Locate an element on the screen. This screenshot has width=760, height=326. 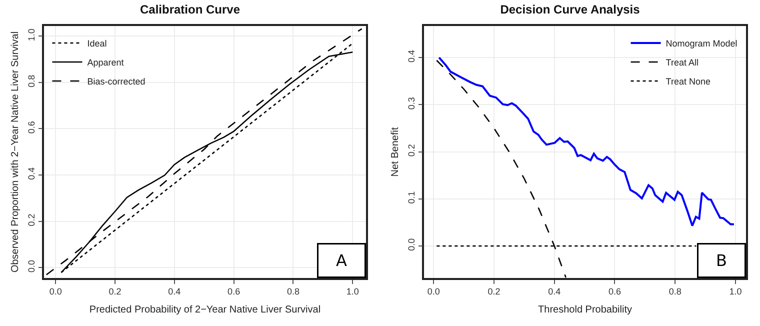
y-tick-label: 0.1 is located at coordinates (411, 197).